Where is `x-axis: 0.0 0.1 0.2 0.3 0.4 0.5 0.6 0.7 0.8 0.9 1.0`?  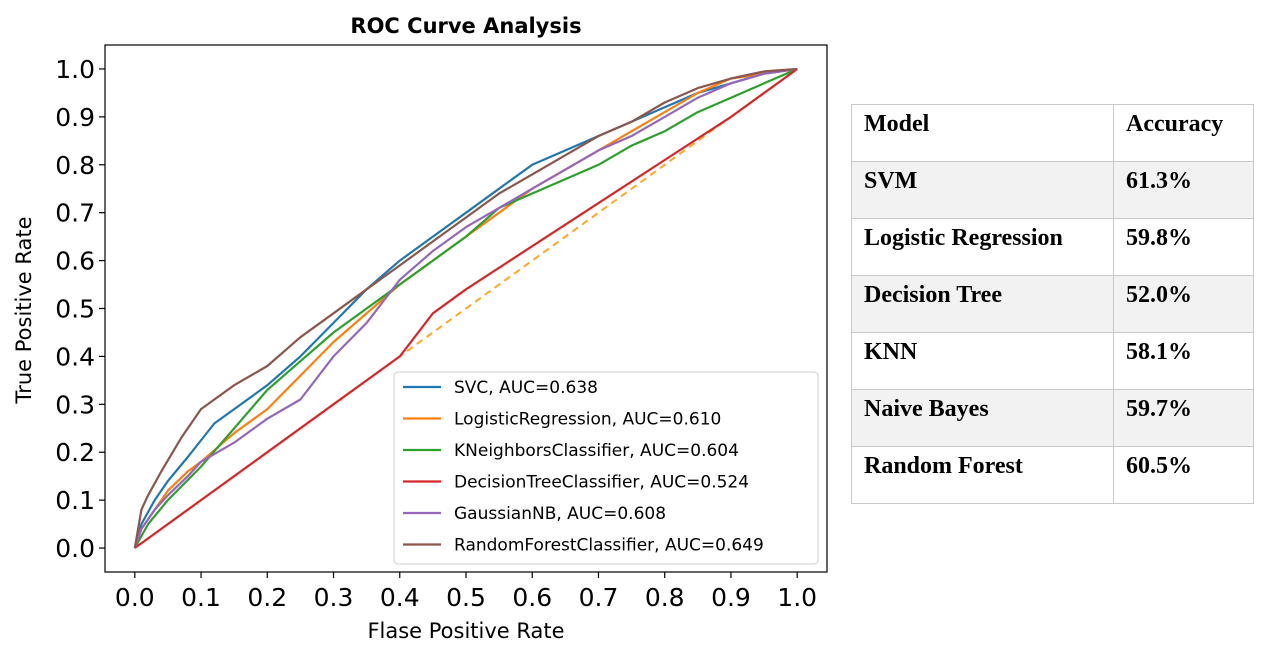 x-axis: 0.0 0.1 0.2 0.3 0.4 0.5 0.6 0.7 0.8 0.9 1.0 is located at coordinates (466, 592).